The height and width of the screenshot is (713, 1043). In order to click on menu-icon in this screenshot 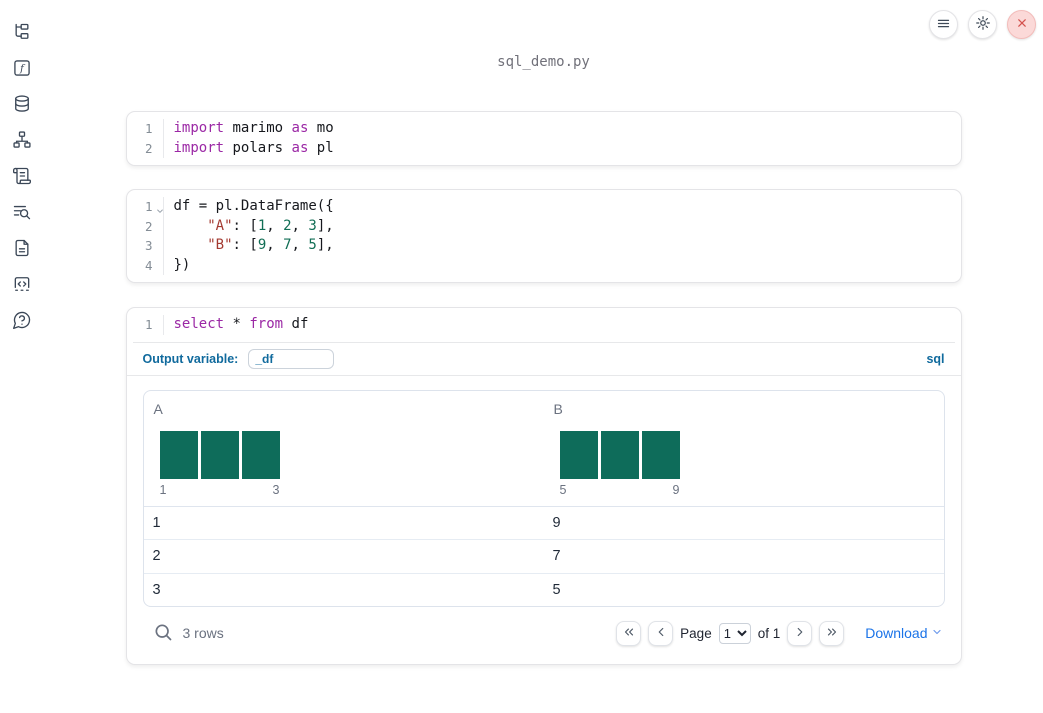, I will do `click(943, 25)`.